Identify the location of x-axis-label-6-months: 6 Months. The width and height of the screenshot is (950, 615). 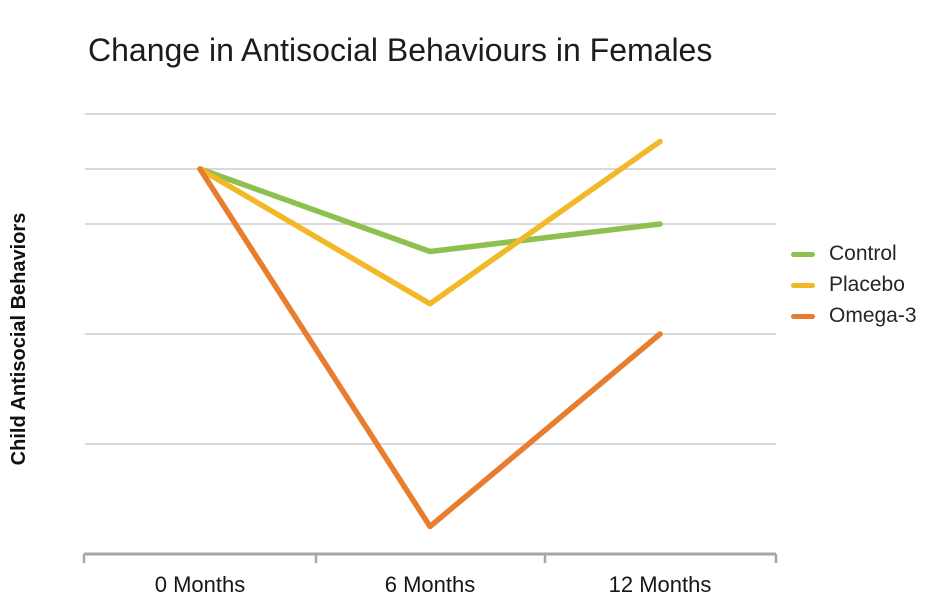
(430, 584).